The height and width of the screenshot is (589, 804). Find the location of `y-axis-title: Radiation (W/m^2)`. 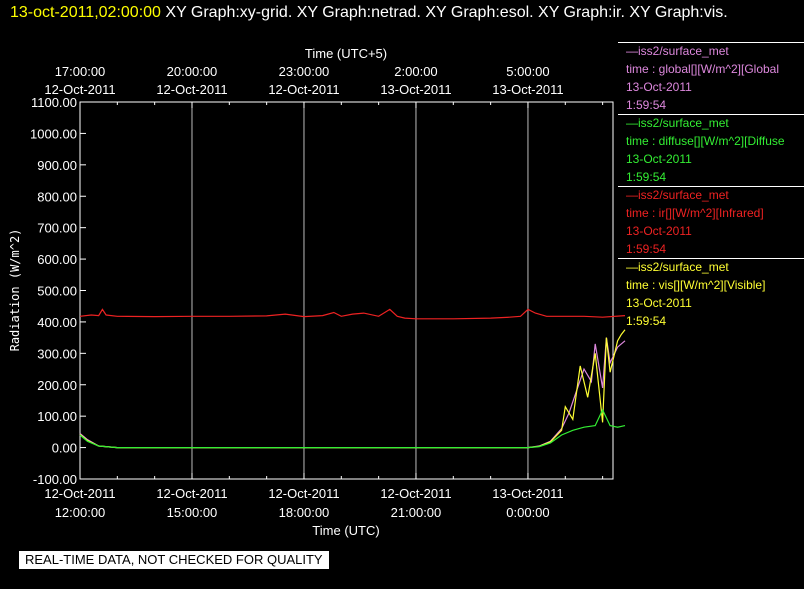

y-axis-title: Radiation (W/m^2) is located at coordinates (15, 290).